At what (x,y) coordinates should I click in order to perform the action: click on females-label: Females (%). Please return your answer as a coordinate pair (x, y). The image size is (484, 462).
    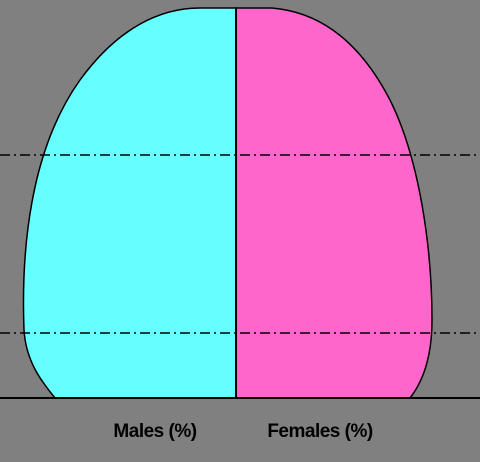
    Looking at the image, I should click on (320, 431).